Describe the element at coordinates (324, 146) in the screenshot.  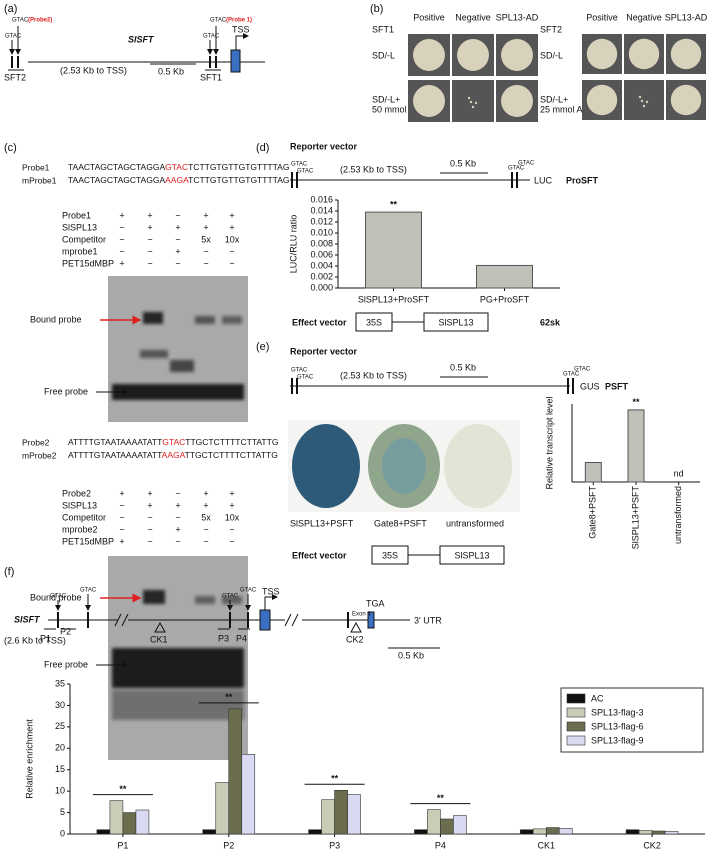
I see `reporter-label: Reporter vector` at that location.